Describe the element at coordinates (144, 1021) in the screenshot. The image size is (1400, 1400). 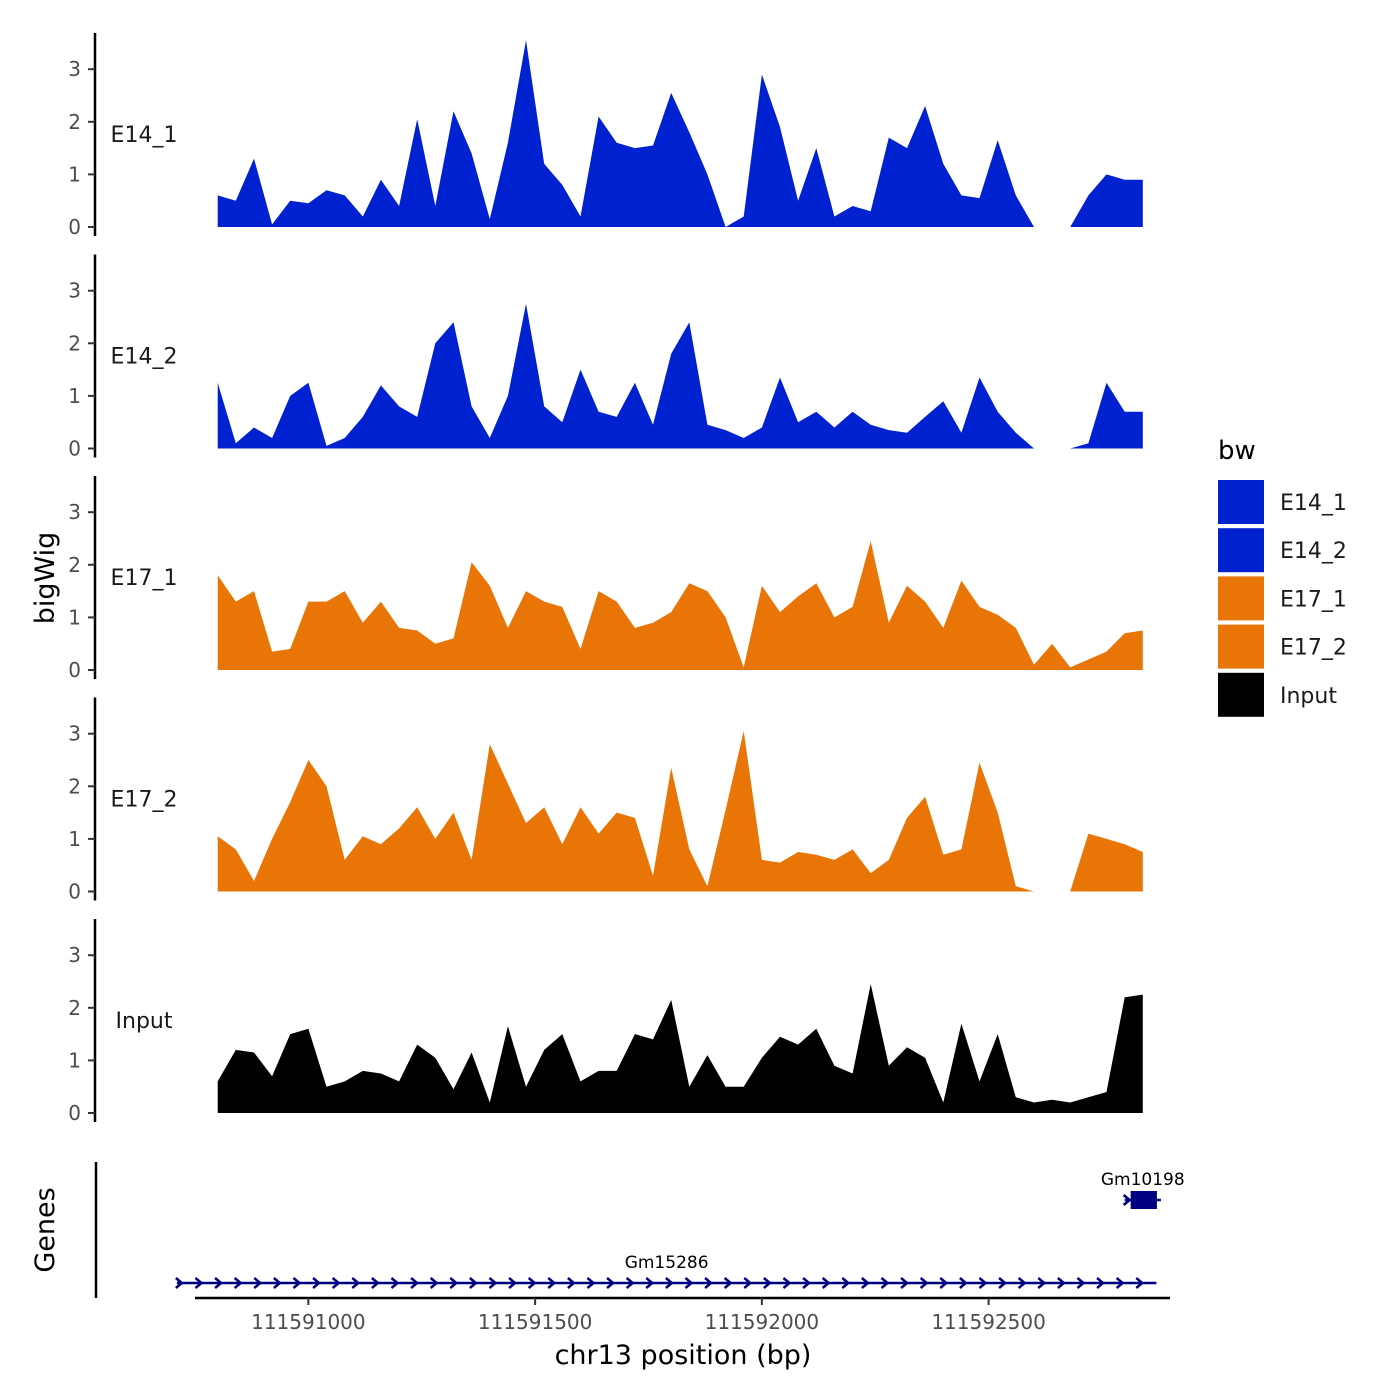
I see `track-label: Input` at that location.